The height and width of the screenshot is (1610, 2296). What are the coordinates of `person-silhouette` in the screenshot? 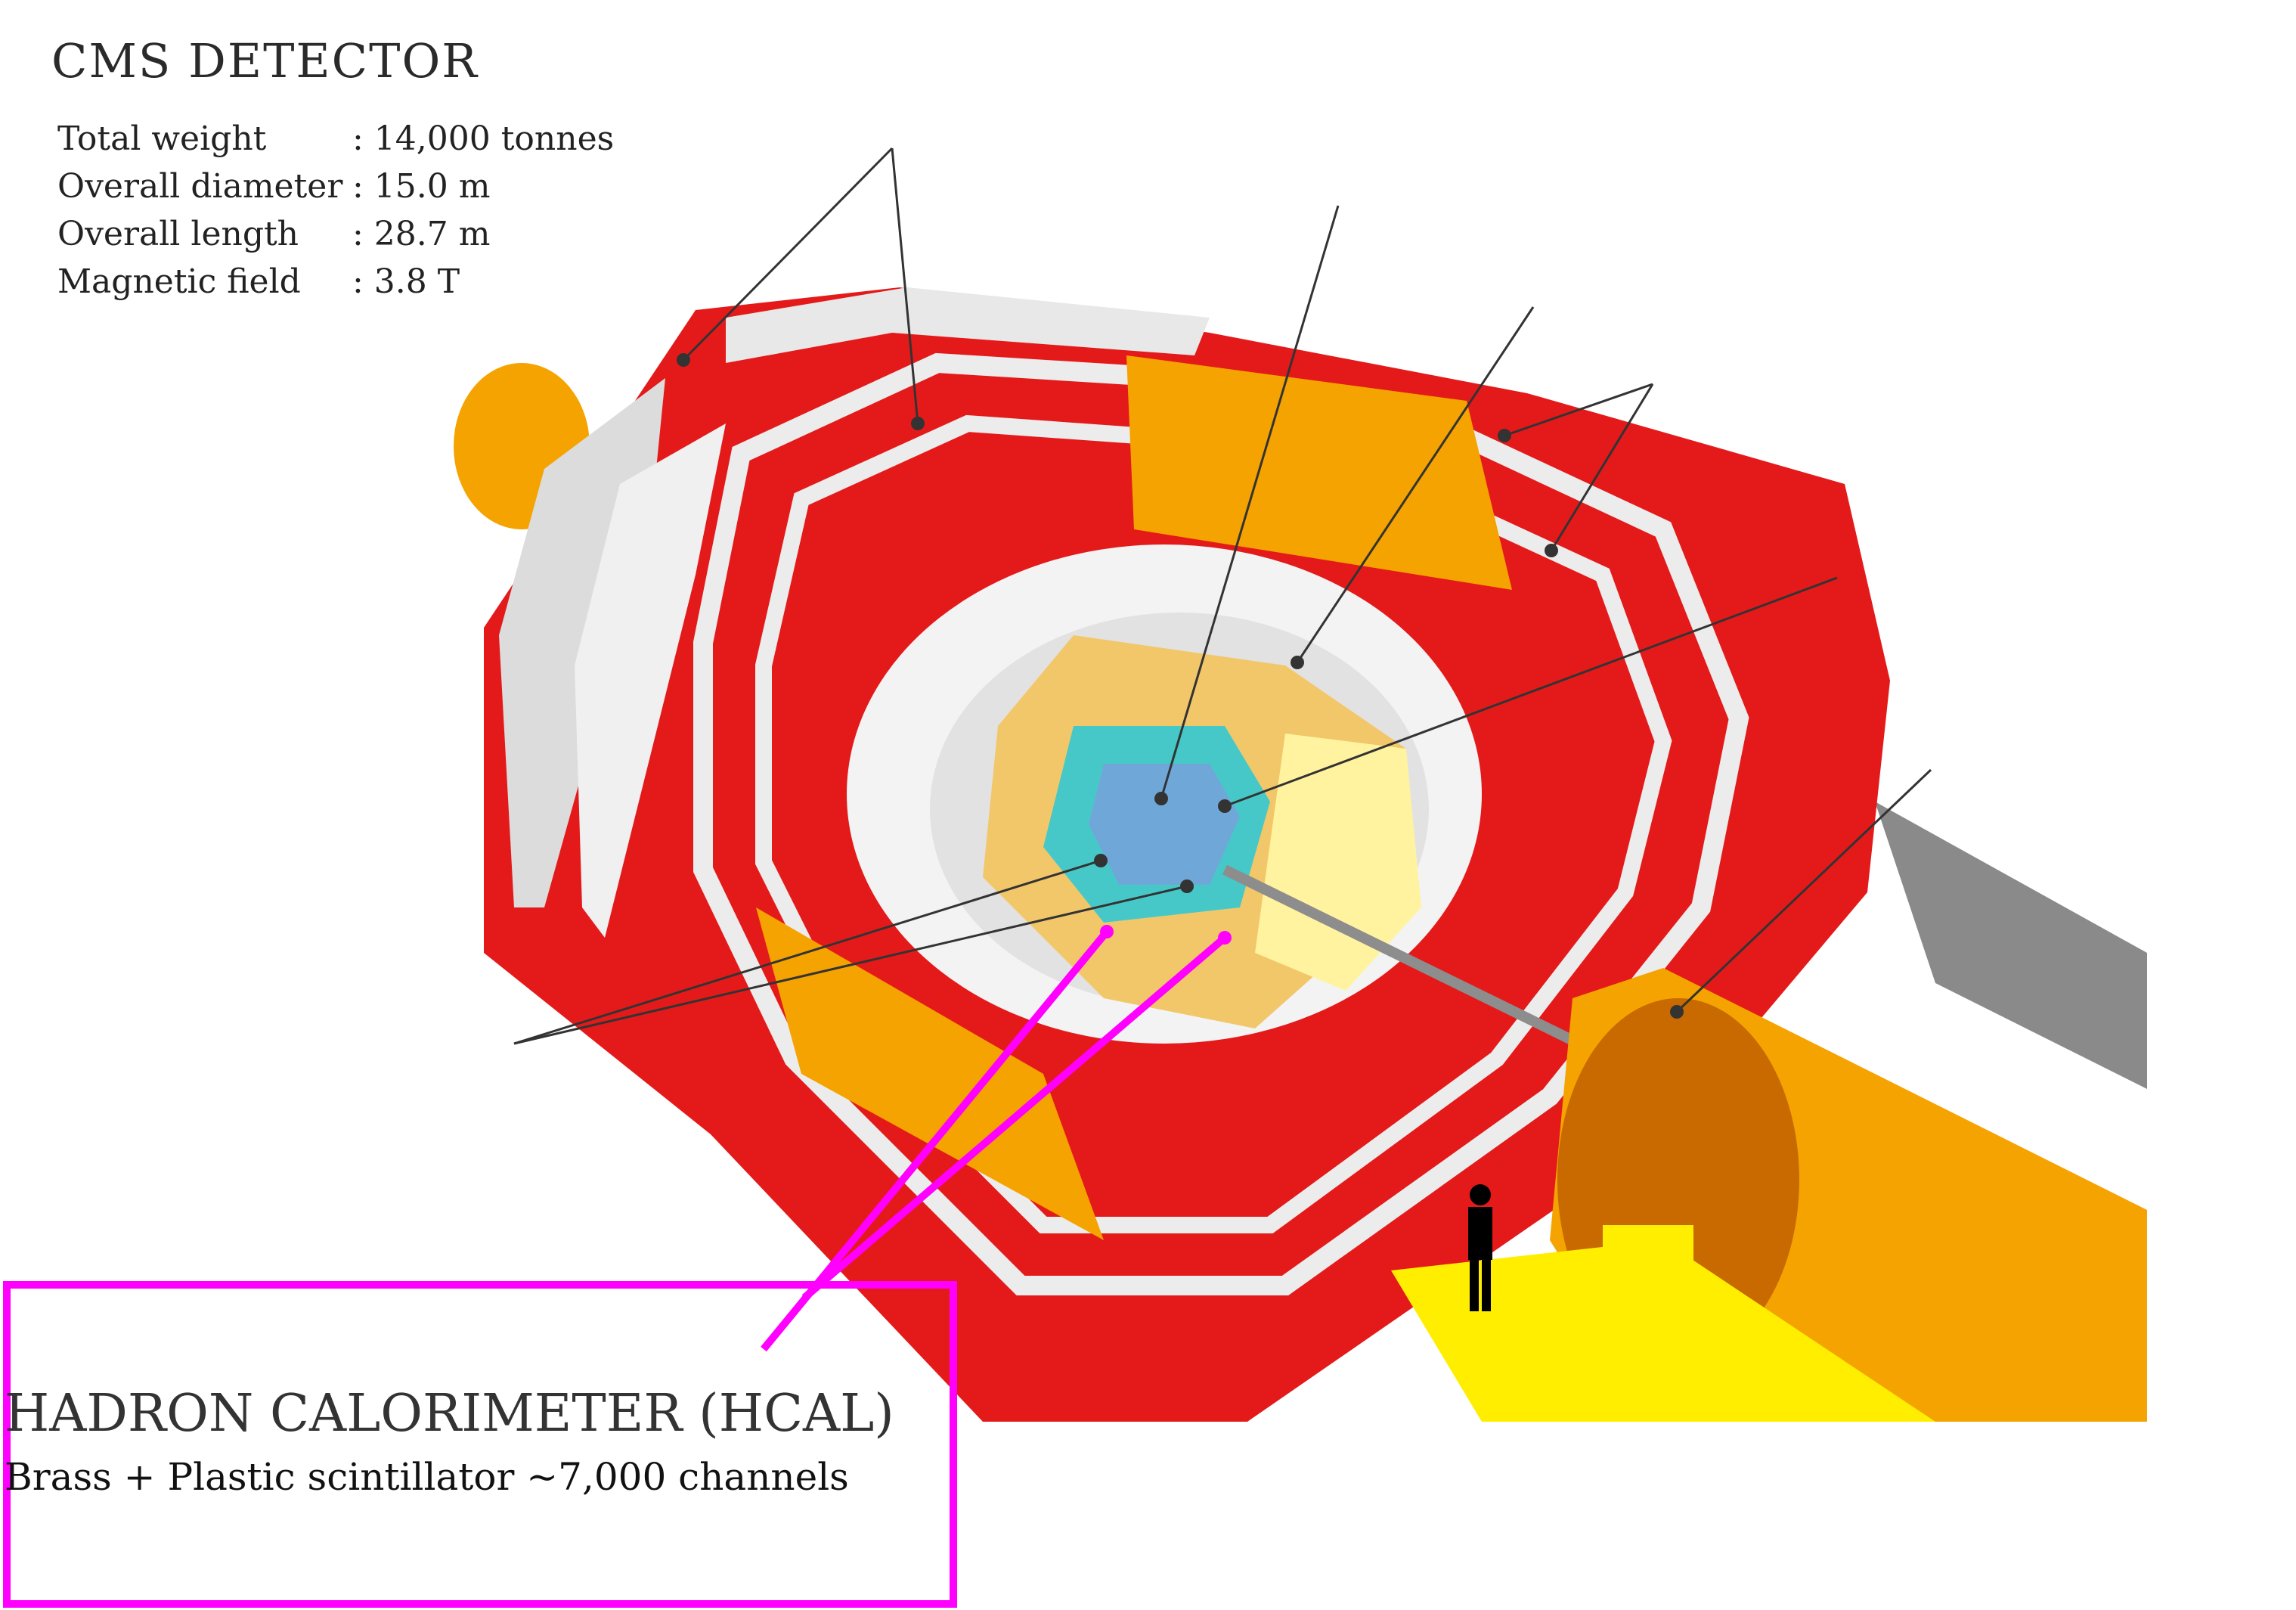 It's located at (1480, 1247).